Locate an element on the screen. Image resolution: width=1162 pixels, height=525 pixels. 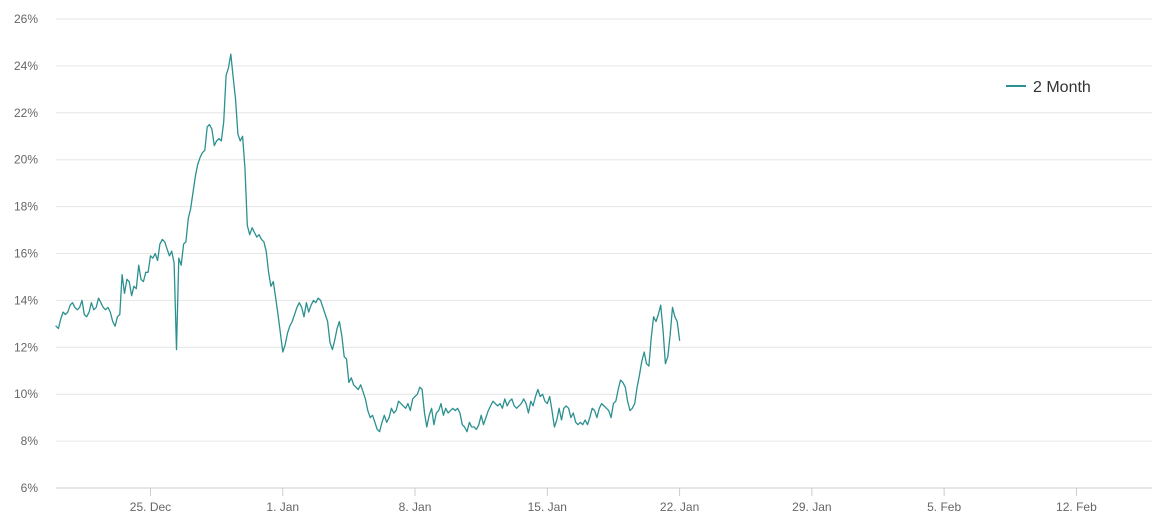
x-tick-label-7: 12. Feb is located at coordinates (1076, 507).